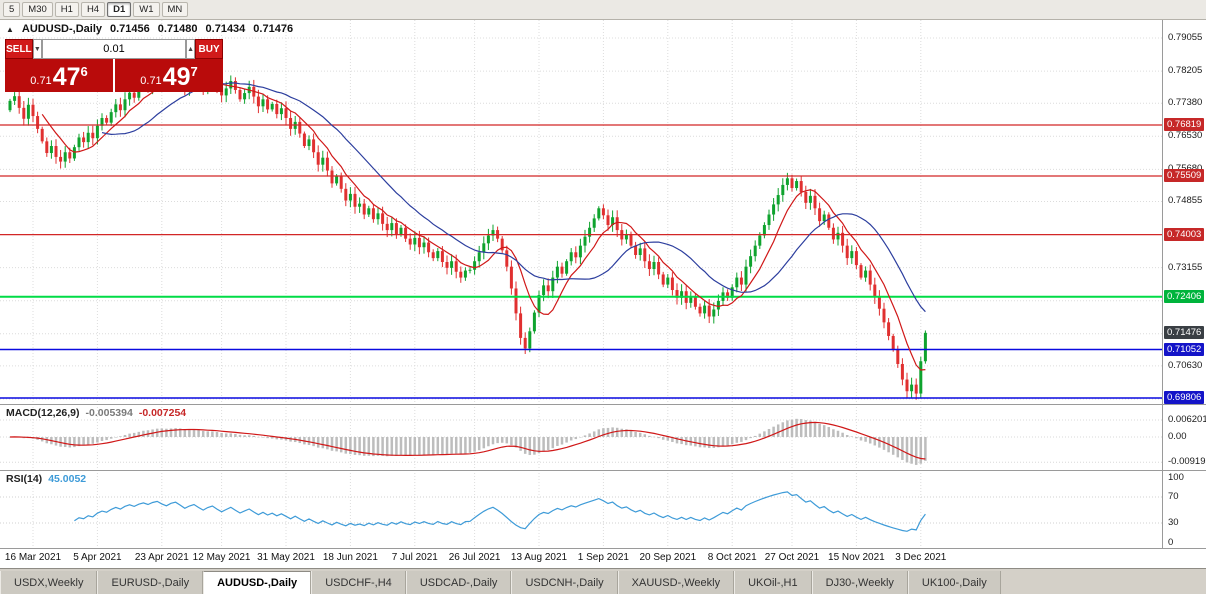 Image resolution: width=1206 pixels, height=594 pixels. What do you see at coordinates (225, 29) in the screenshot?
I see `ohlc-low: 0.71434` at bounding box center [225, 29].